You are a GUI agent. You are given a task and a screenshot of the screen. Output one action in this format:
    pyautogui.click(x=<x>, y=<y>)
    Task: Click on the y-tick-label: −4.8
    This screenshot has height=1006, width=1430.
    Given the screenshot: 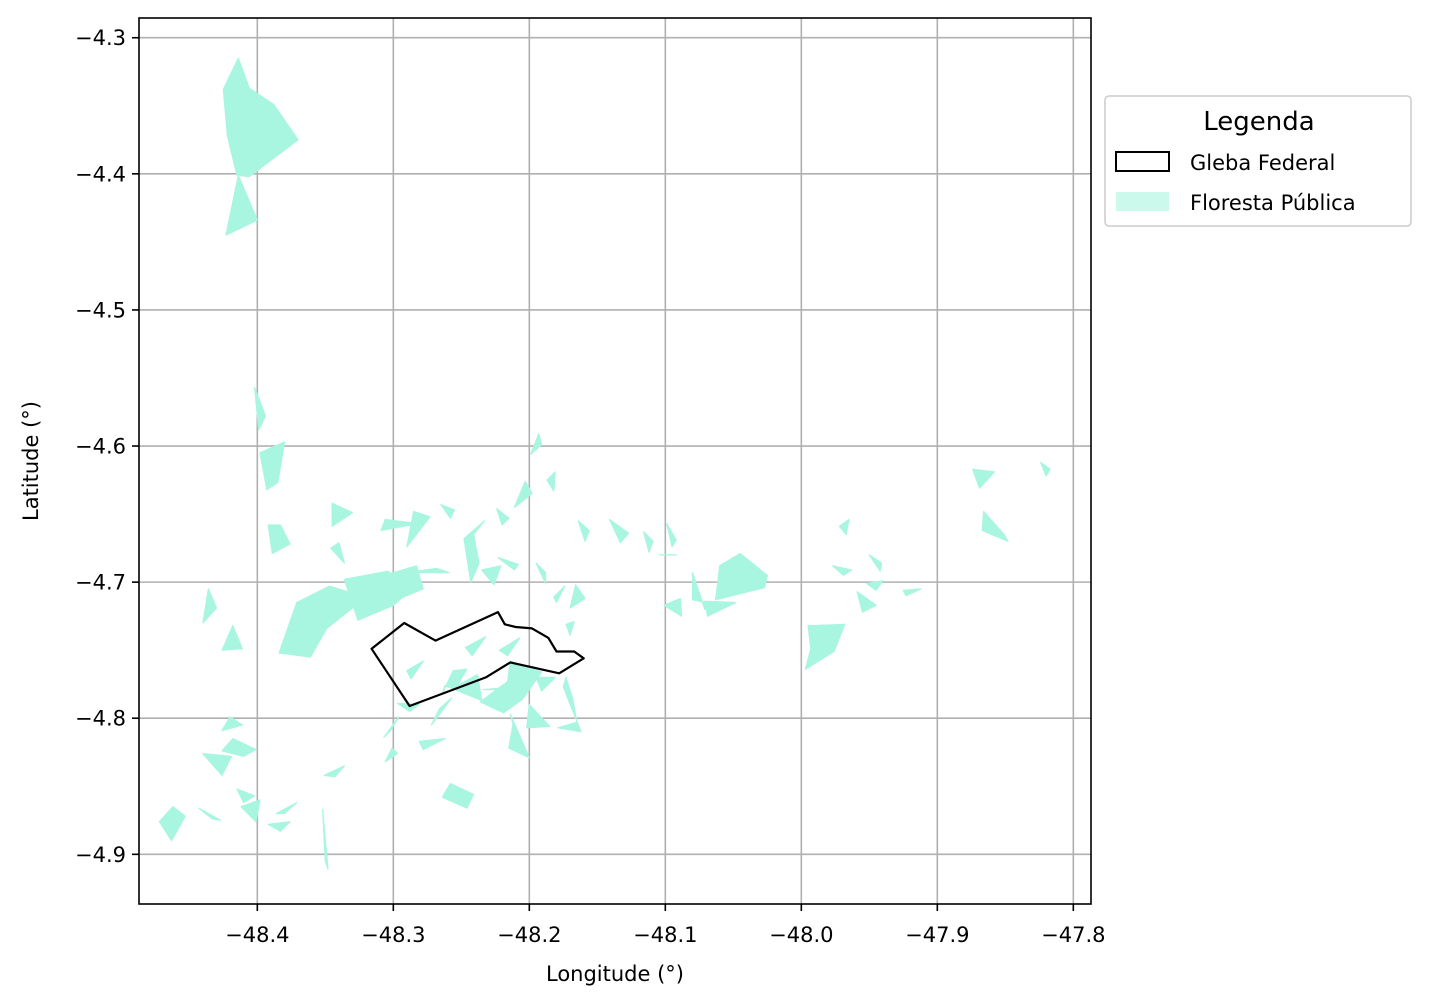 What is the action you would take?
    pyautogui.click(x=100, y=719)
    